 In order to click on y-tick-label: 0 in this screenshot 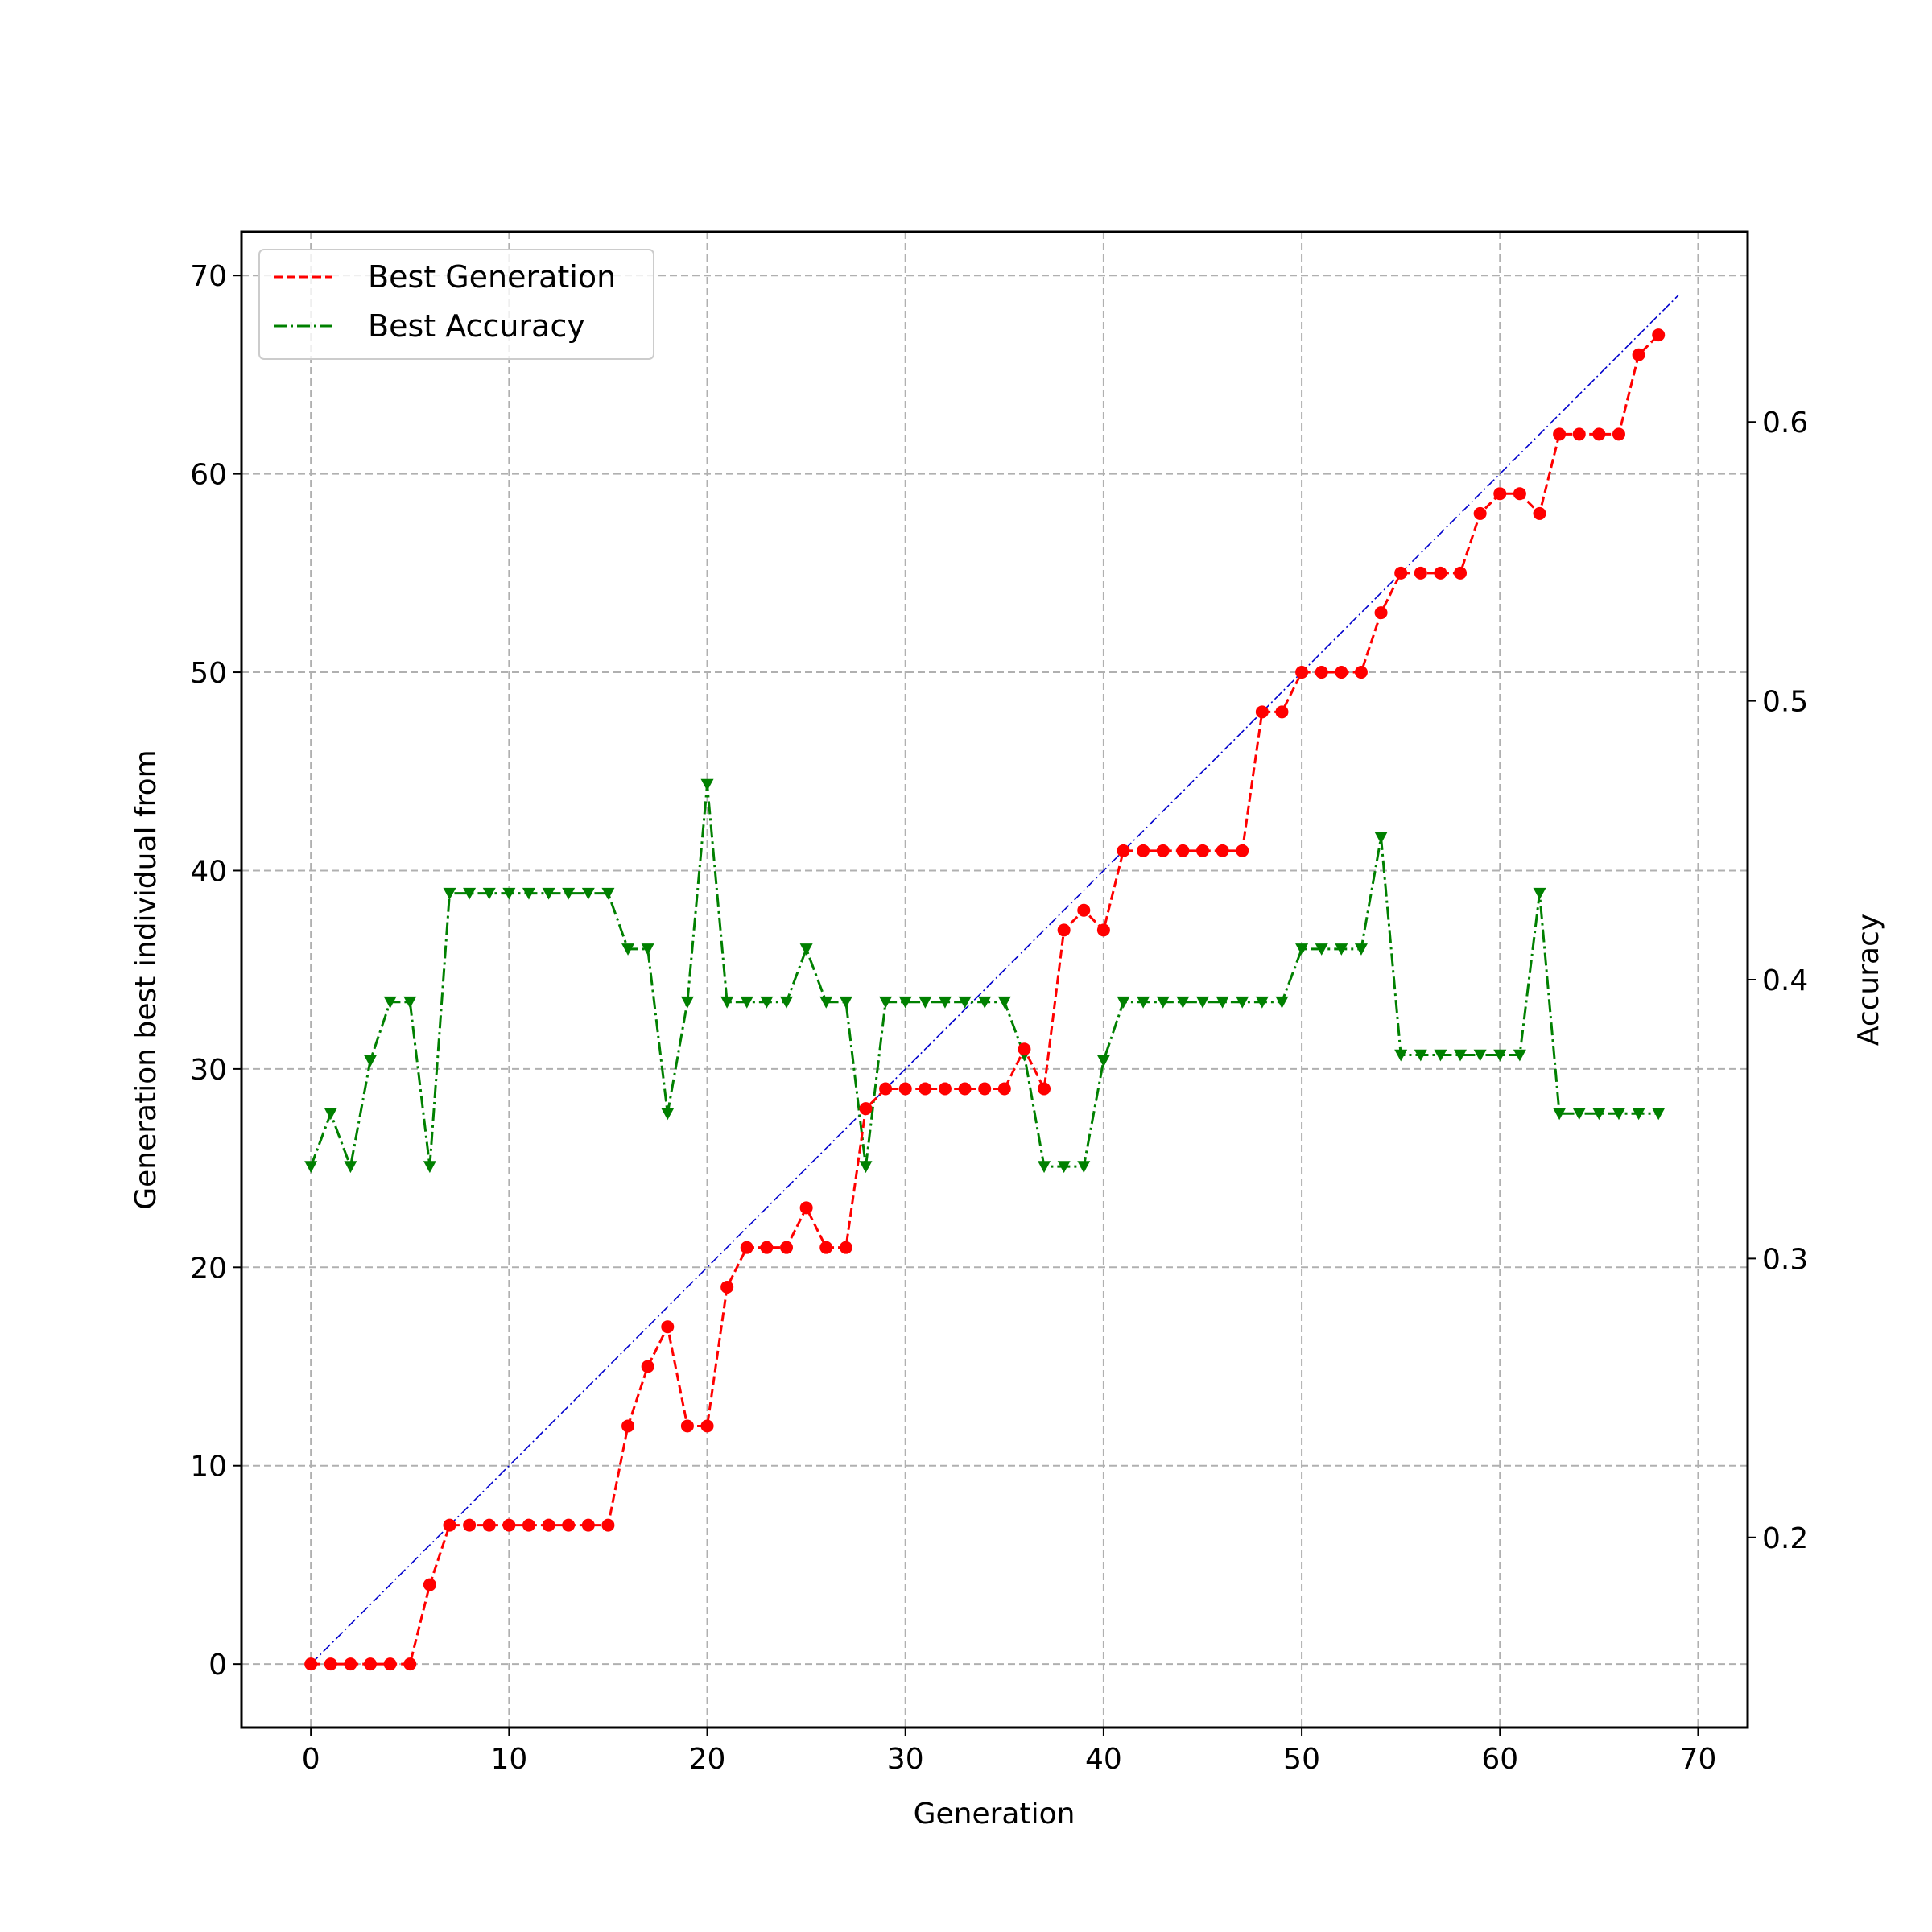, I will do `click(217, 1665)`.